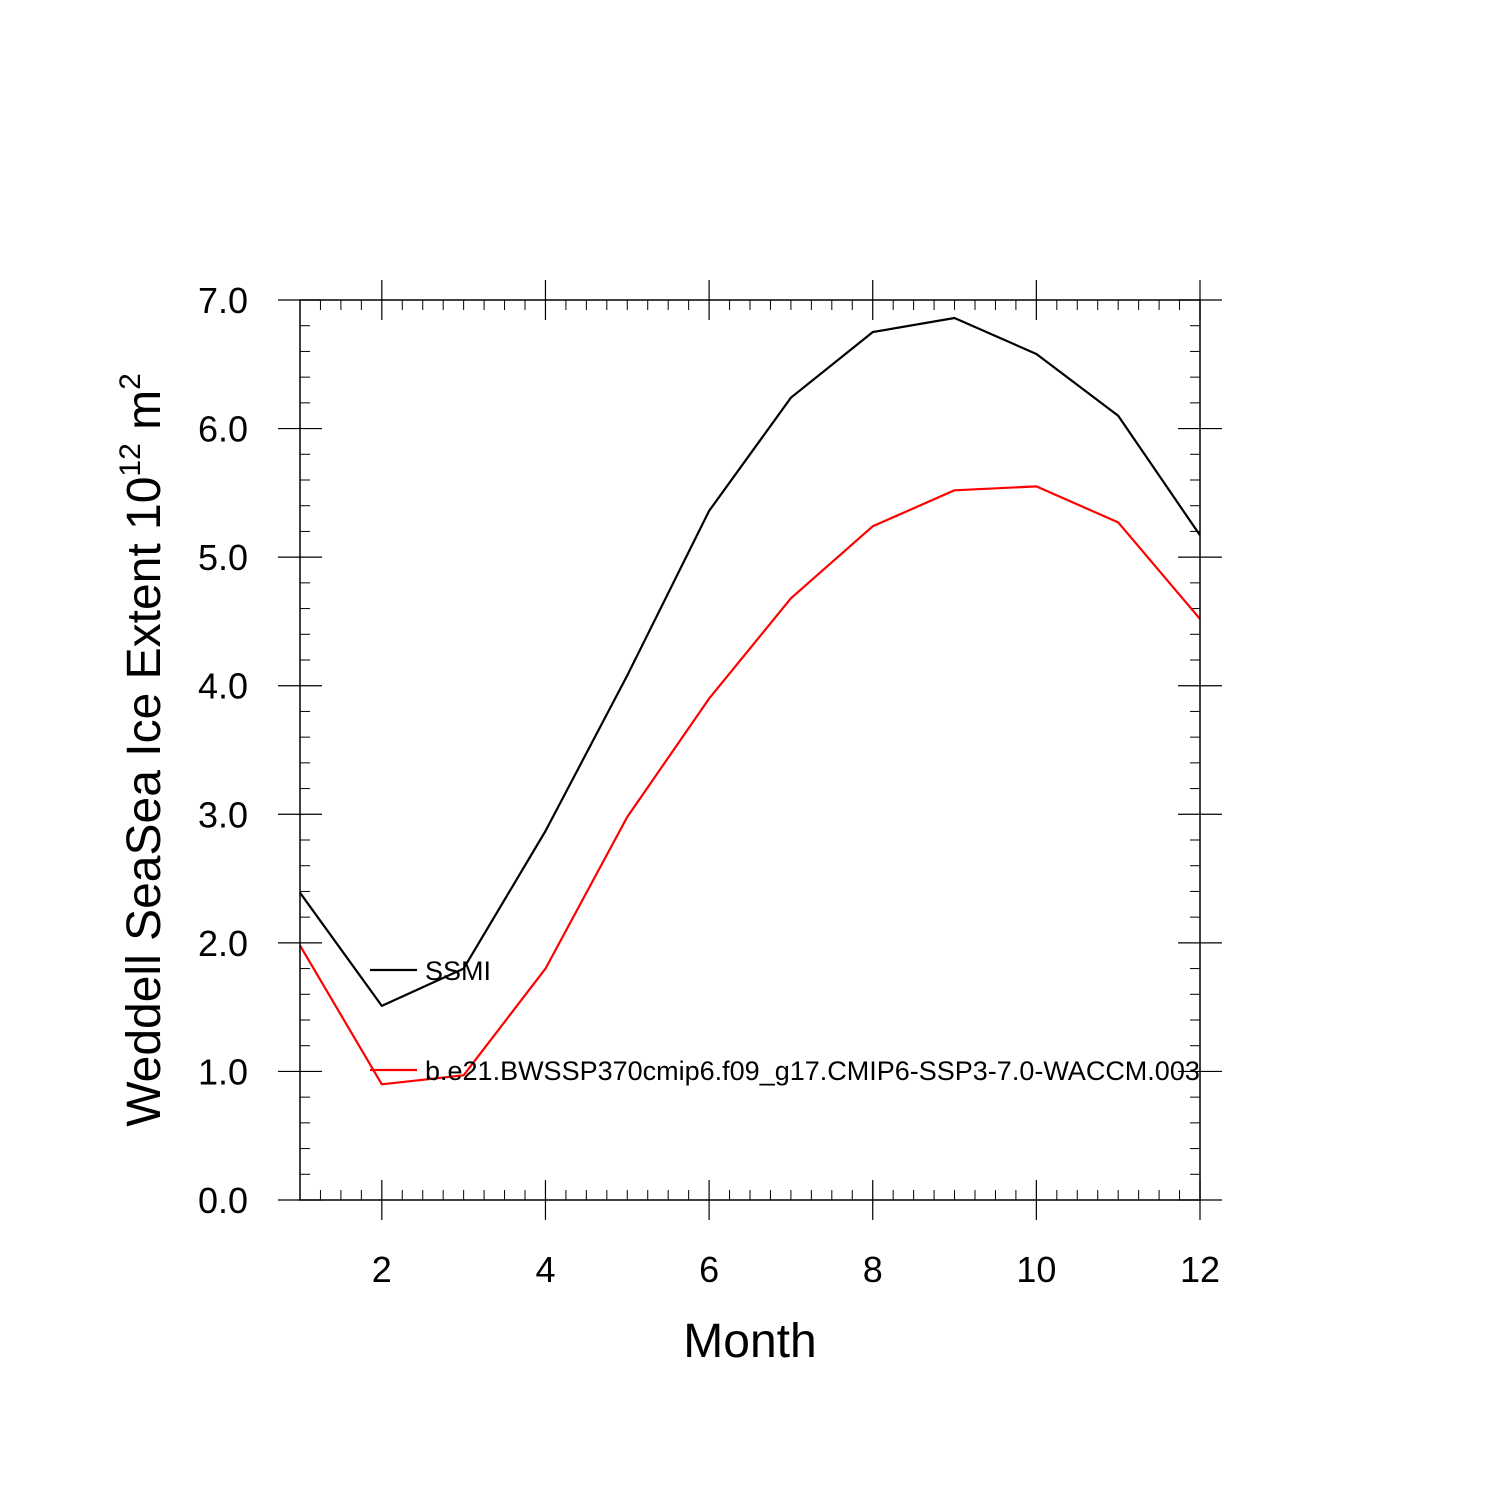  Describe the element at coordinates (1200, 1269) in the screenshot. I see `x-tick-label: 12` at that location.